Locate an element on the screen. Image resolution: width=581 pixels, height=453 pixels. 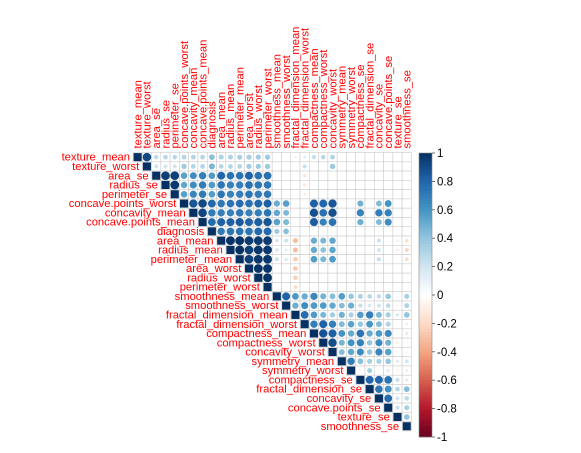
row-label: fractal_dimension_worst is located at coordinates (237, 325).